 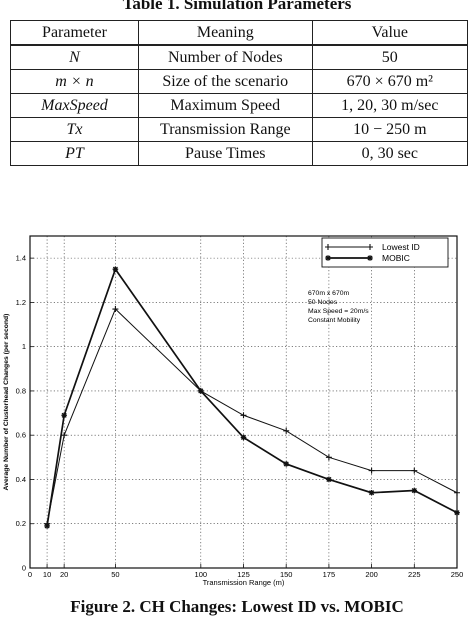 I want to click on annotation-line: 50 Nodes, so click(x=323, y=302).